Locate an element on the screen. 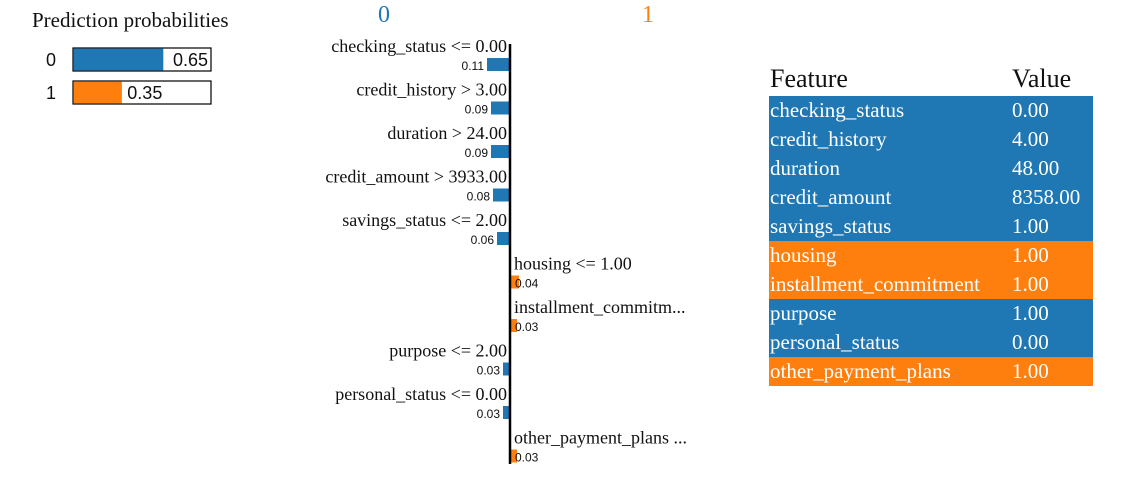 This screenshot has width=1122, height=477. class-label-positive: 1 is located at coordinates (648, 15).